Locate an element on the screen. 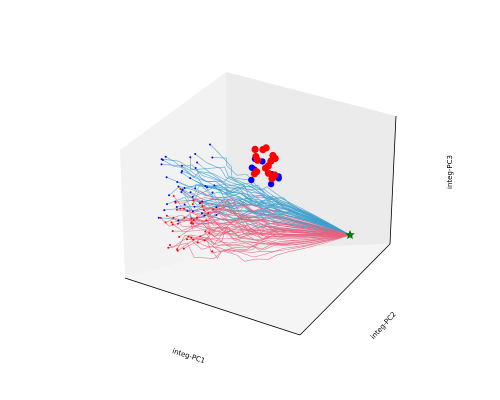 This screenshot has width=500, height=400. x-axis-label: integ-PC1 is located at coordinates (188, 356).